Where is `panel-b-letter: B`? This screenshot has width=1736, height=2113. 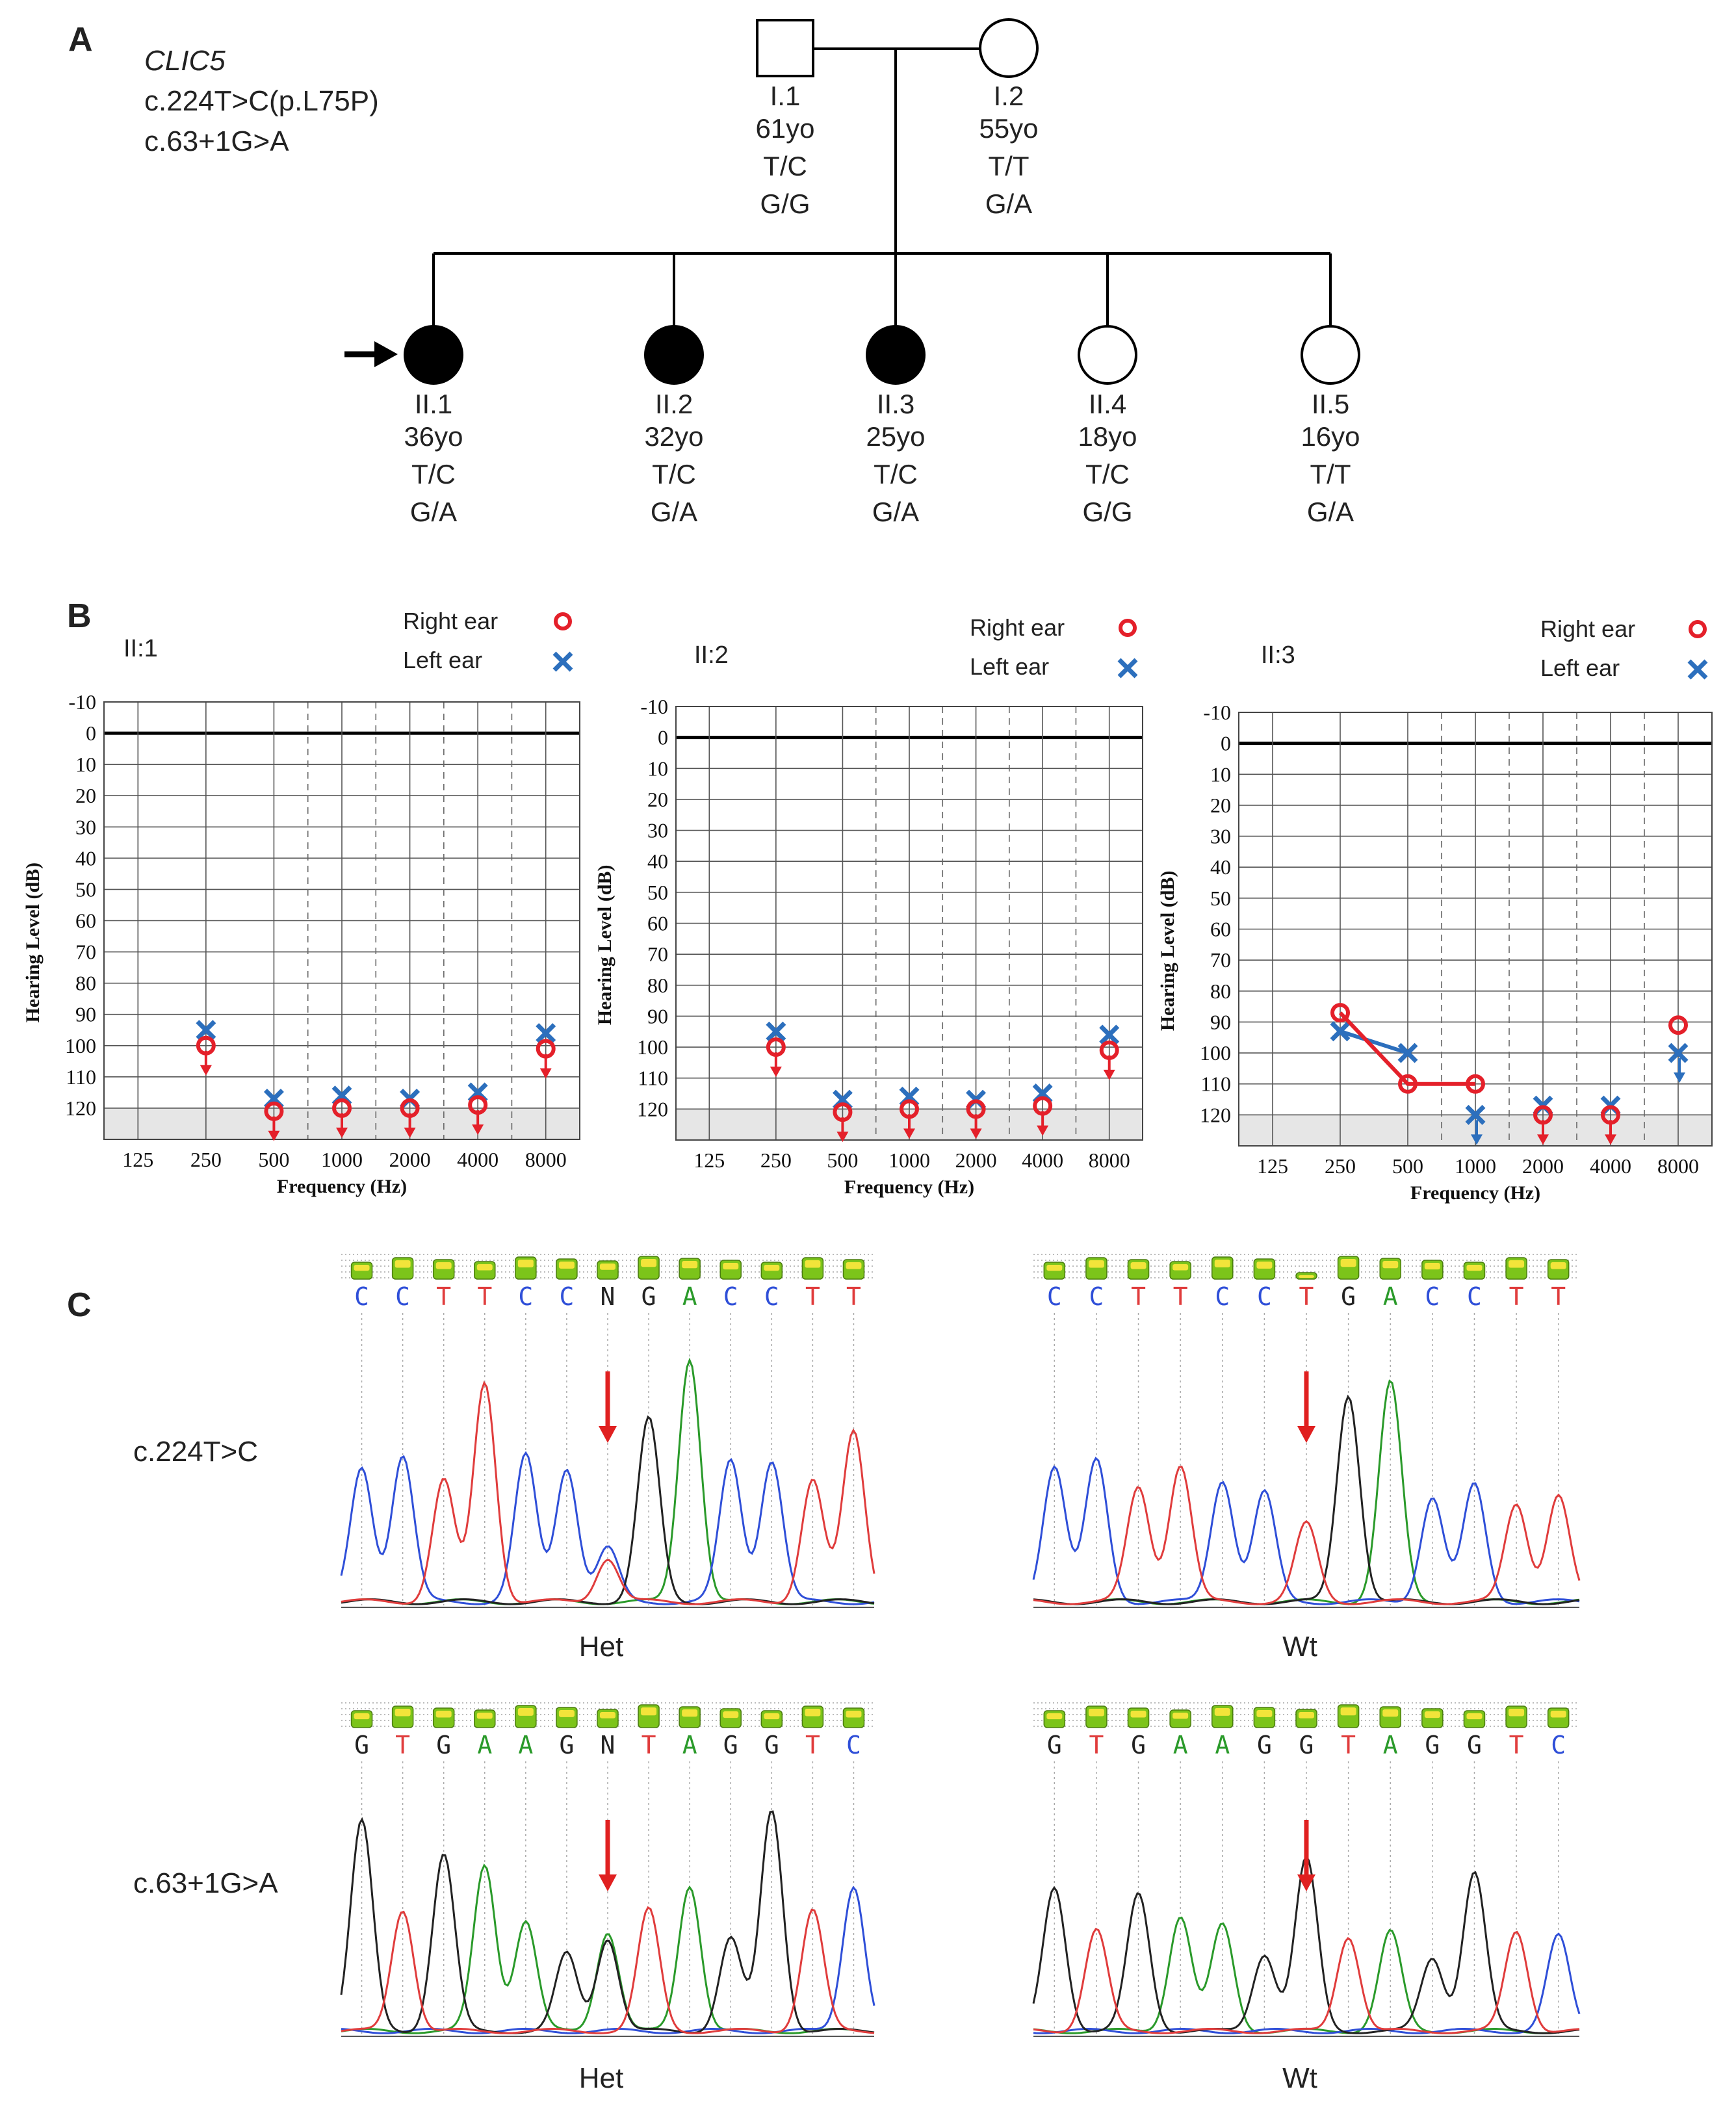 panel-b-letter: B is located at coordinates (79, 616).